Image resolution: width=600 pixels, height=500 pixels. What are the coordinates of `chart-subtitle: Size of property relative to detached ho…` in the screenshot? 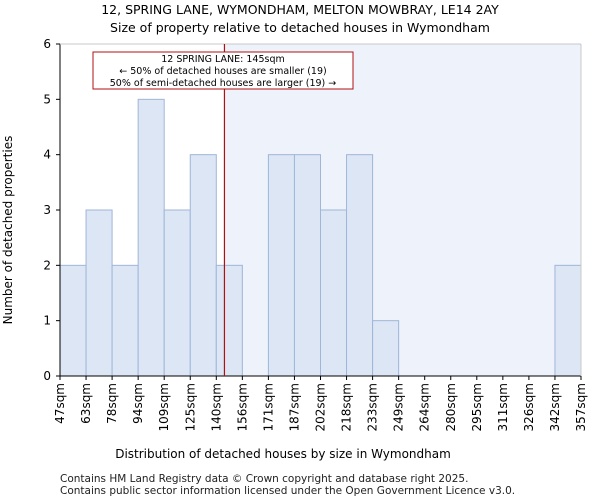 It's located at (300, 27).